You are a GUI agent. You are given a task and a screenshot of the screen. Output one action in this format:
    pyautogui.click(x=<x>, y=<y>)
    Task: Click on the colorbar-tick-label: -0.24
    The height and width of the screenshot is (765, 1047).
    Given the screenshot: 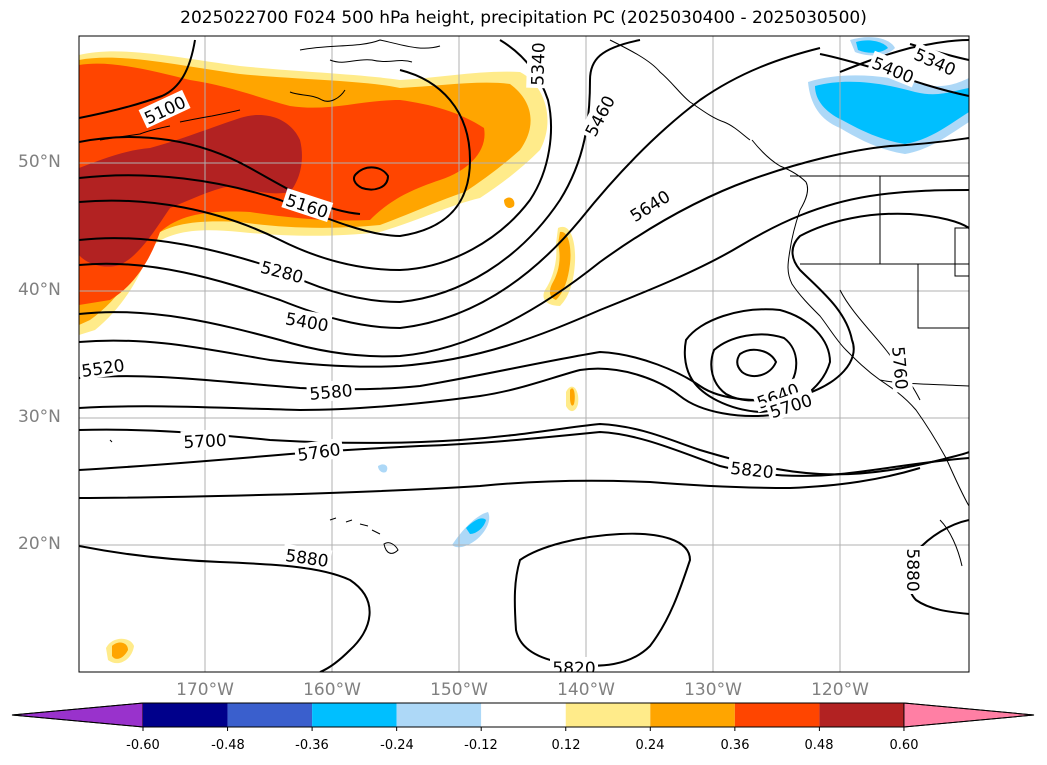 What is the action you would take?
    pyautogui.click(x=397, y=745)
    